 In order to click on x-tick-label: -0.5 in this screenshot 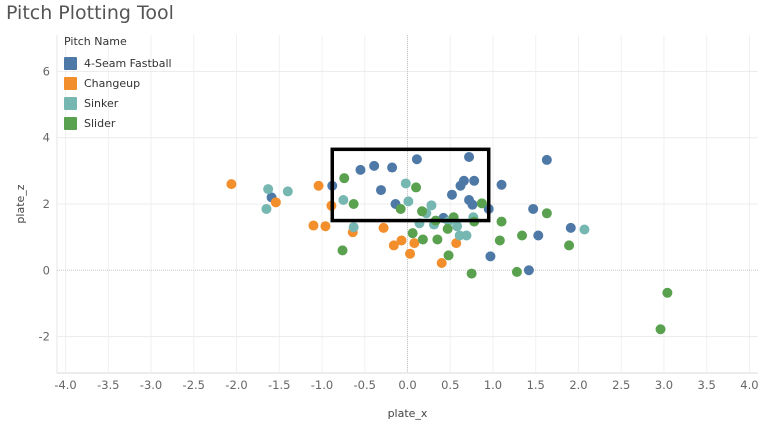, I will do `click(365, 385)`.